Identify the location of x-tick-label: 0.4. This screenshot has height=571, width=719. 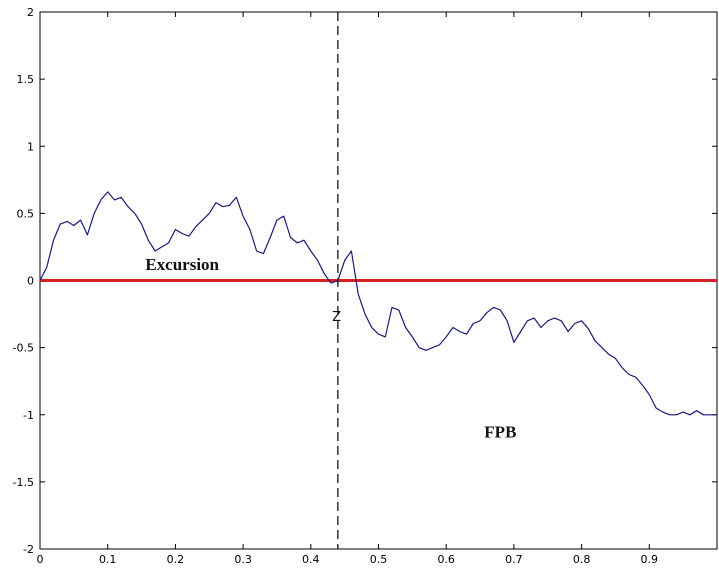
(311, 559).